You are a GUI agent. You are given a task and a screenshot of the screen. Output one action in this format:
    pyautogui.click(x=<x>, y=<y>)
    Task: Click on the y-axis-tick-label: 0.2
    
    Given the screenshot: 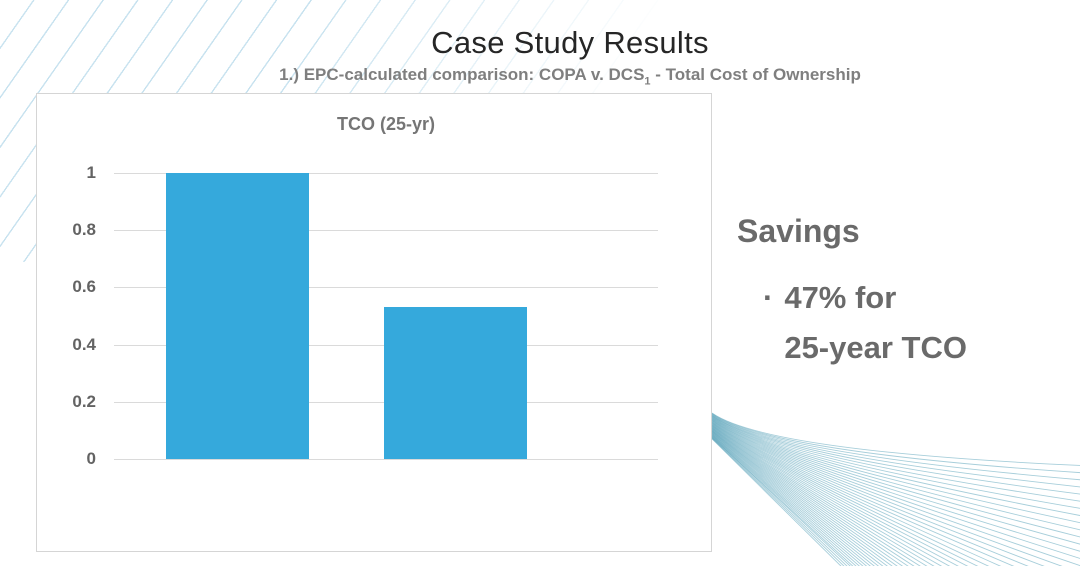 What is the action you would take?
    pyautogui.click(x=84, y=401)
    